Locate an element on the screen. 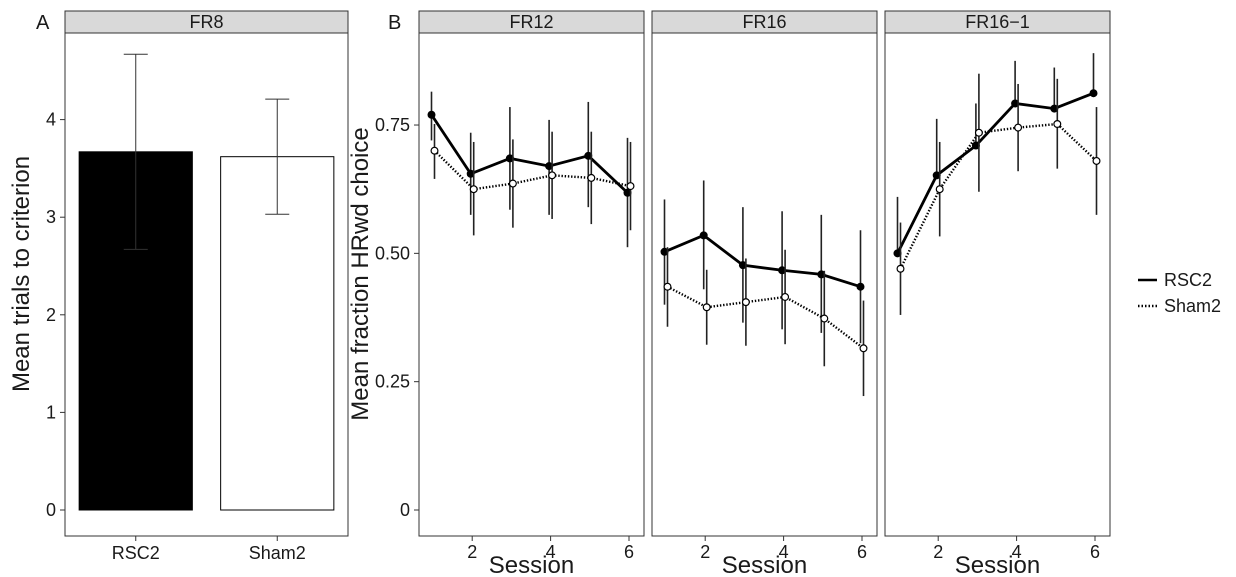  y-tick-label-b: 0.50 is located at coordinates (392, 253).